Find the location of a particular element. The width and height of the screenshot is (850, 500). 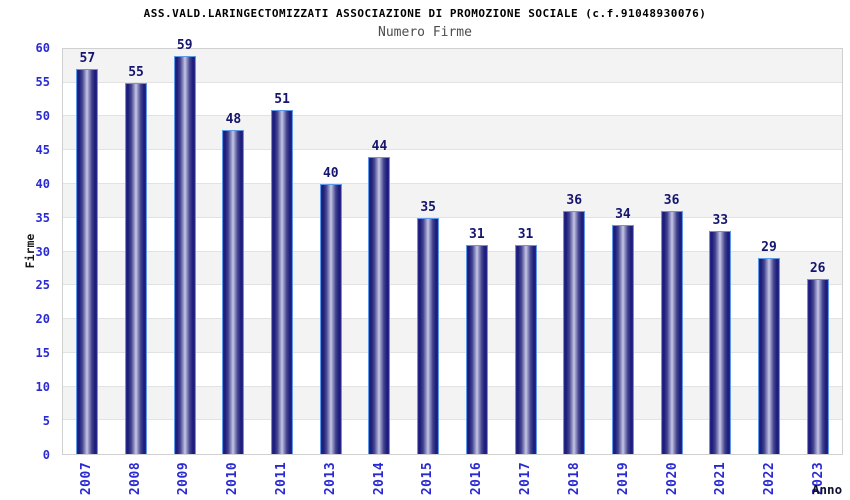

x-tick-label: 2010 is located at coordinates (233, 478).